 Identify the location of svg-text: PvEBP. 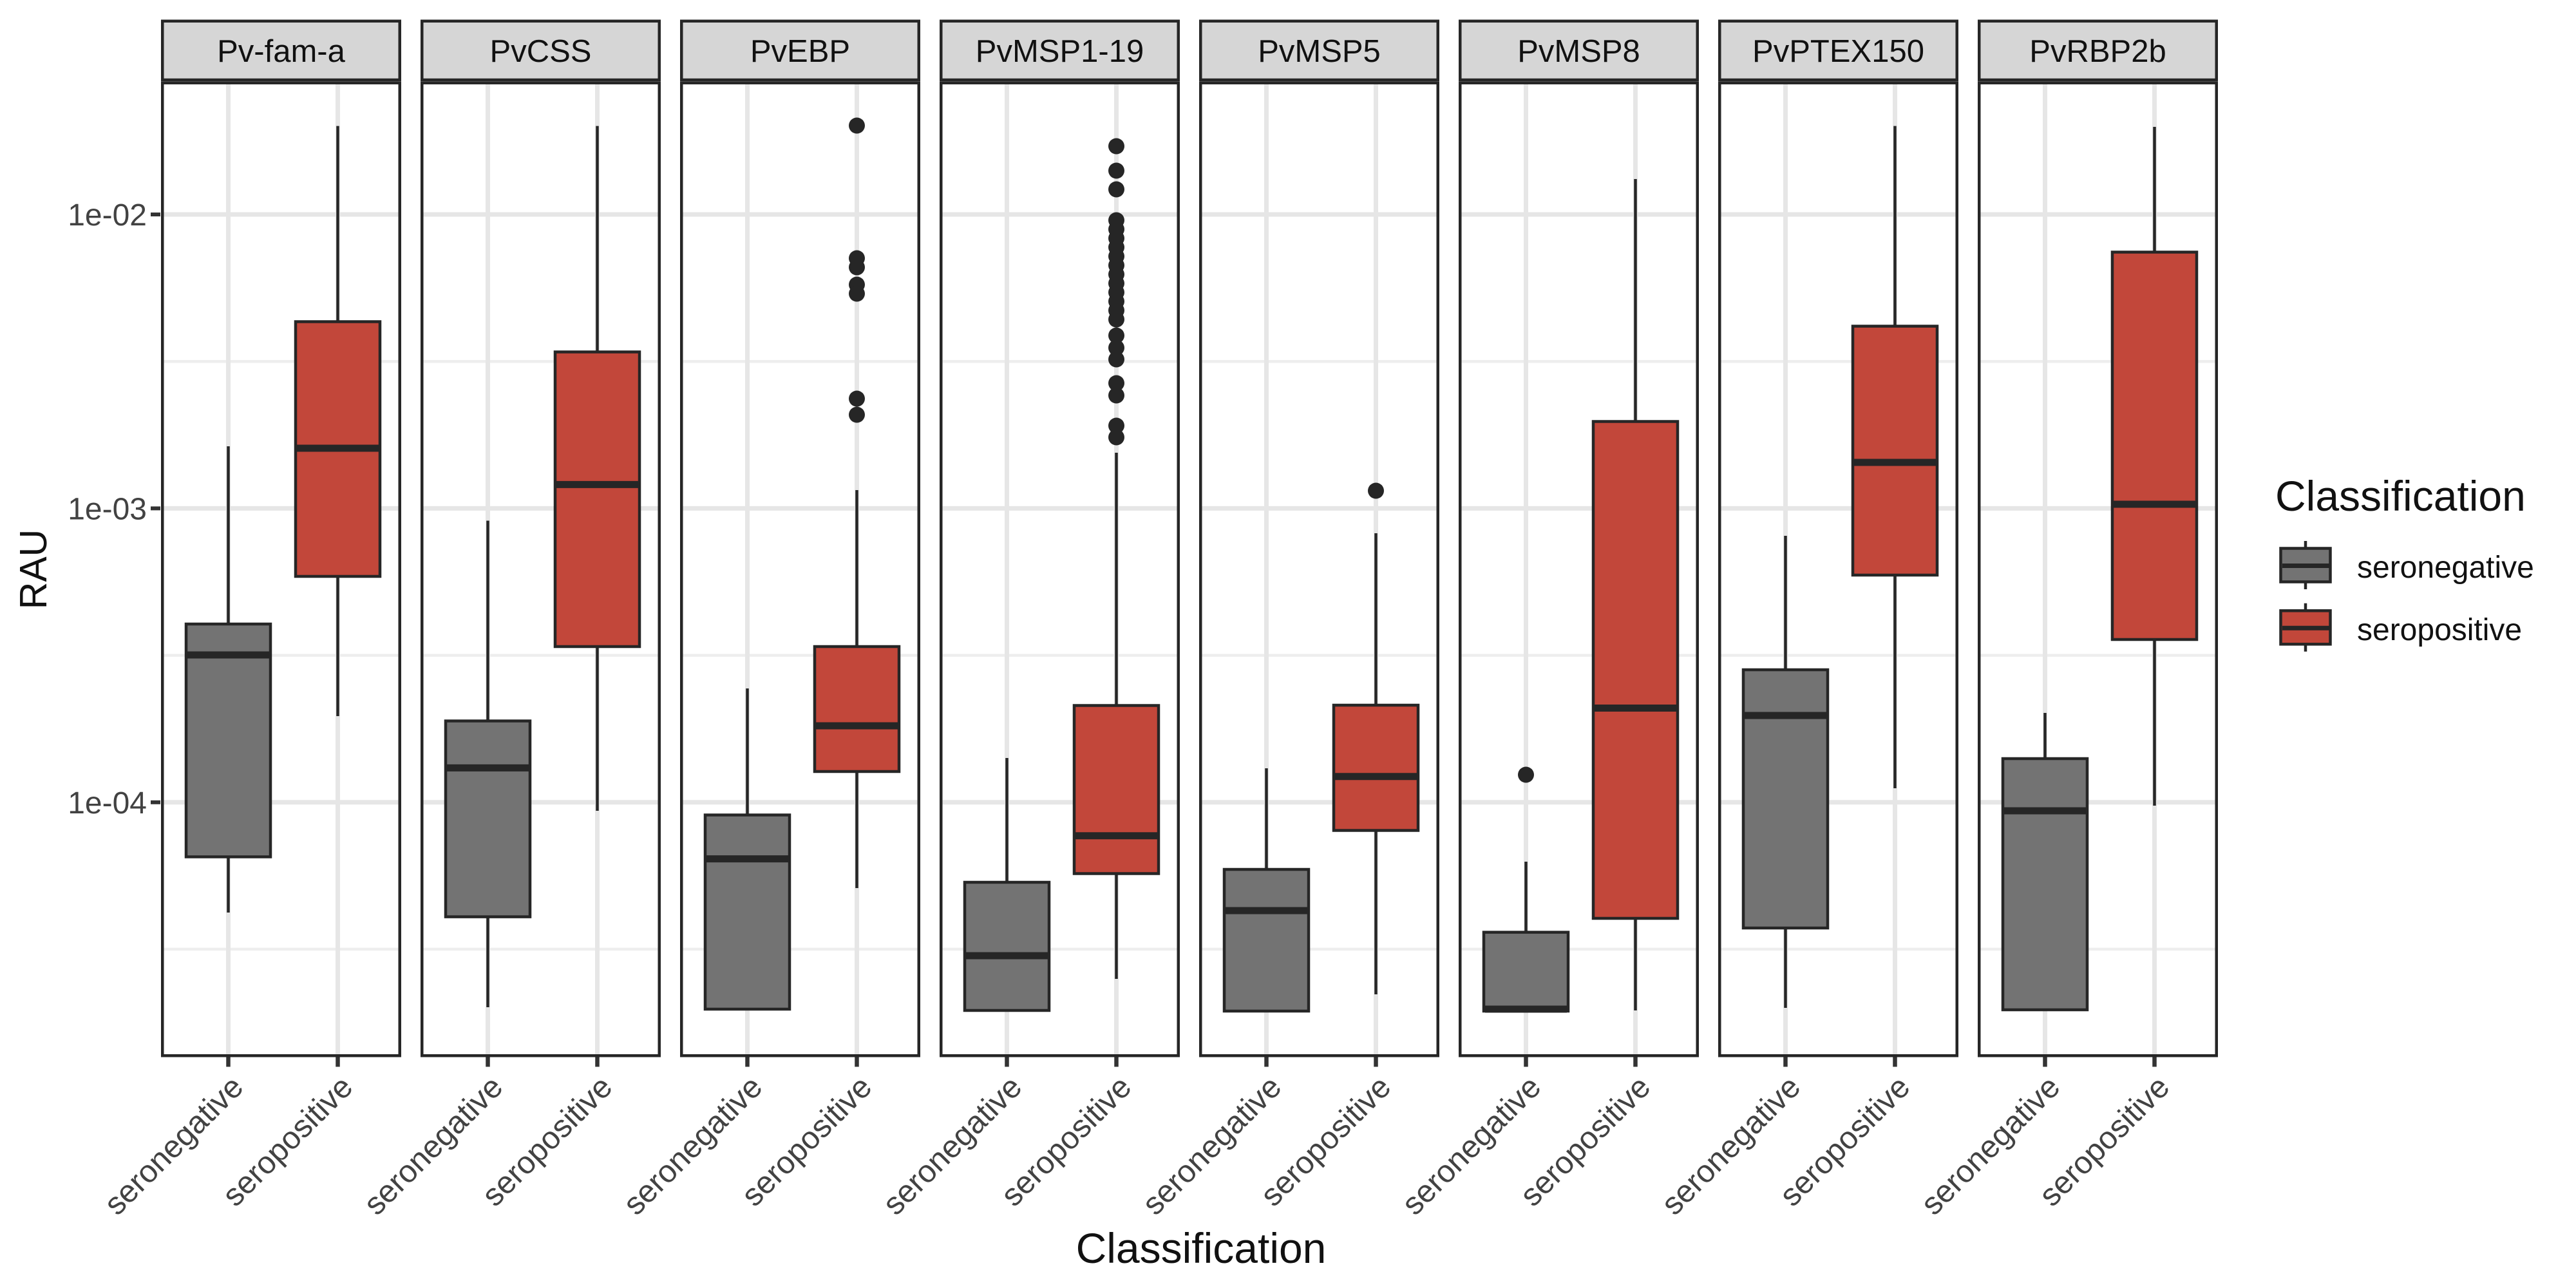
(800, 52).